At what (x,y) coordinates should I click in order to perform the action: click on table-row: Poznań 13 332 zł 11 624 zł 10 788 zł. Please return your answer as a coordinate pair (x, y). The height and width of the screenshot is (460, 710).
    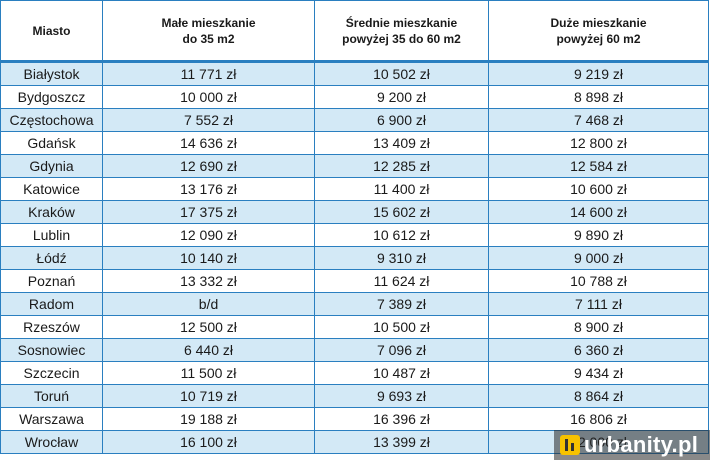
    Looking at the image, I should click on (354, 281).